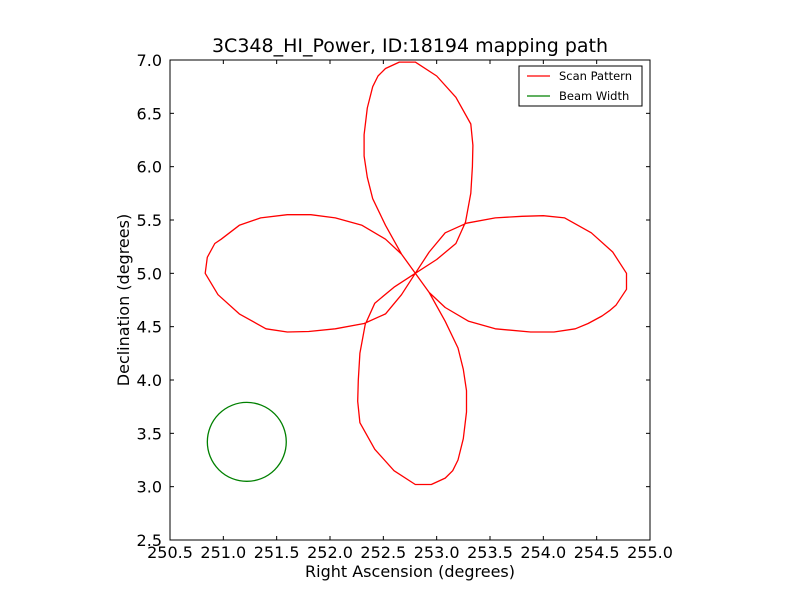  What do you see at coordinates (246, 441) in the screenshot?
I see `beam-width-circle` at bounding box center [246, 441].